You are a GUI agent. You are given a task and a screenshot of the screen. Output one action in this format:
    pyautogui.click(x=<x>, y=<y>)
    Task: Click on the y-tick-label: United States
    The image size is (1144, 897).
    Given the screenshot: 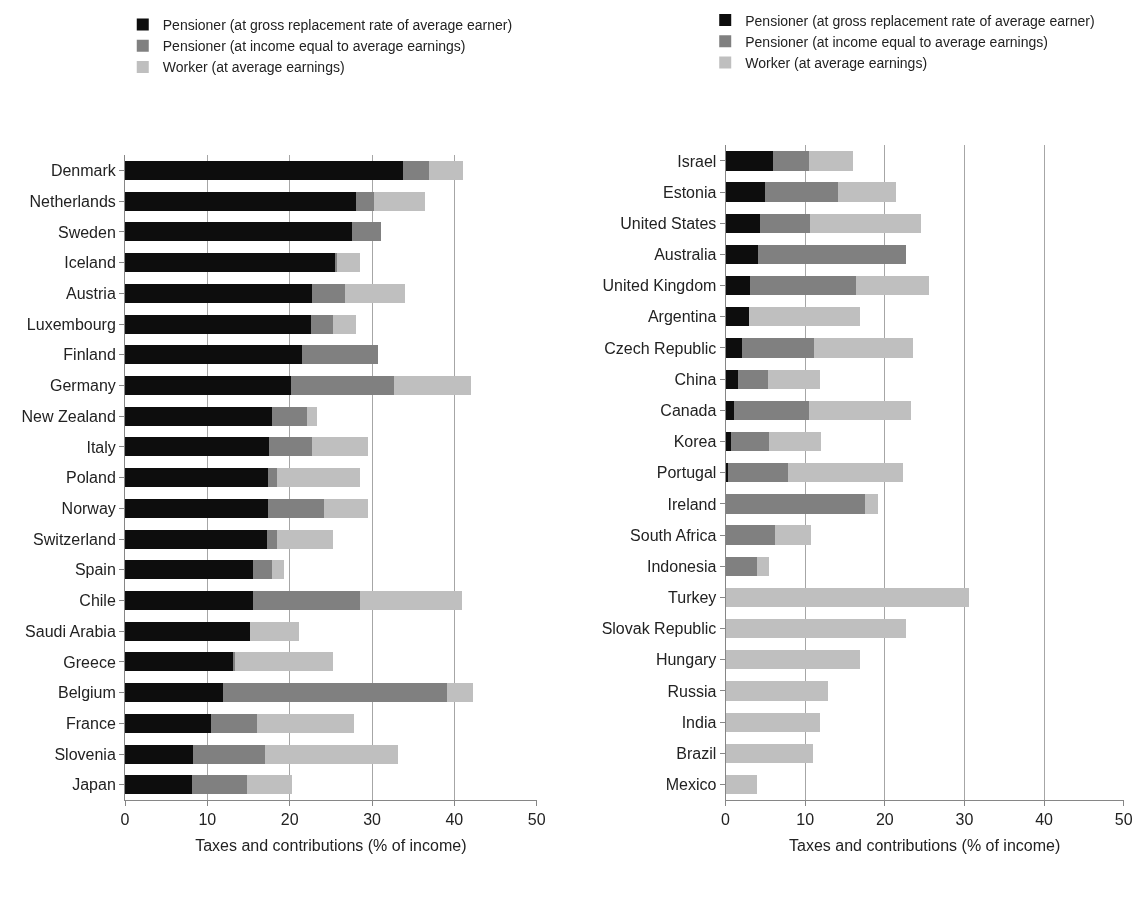 What is the action you would take?
    pyautogui.click(x=668, y=223)
    